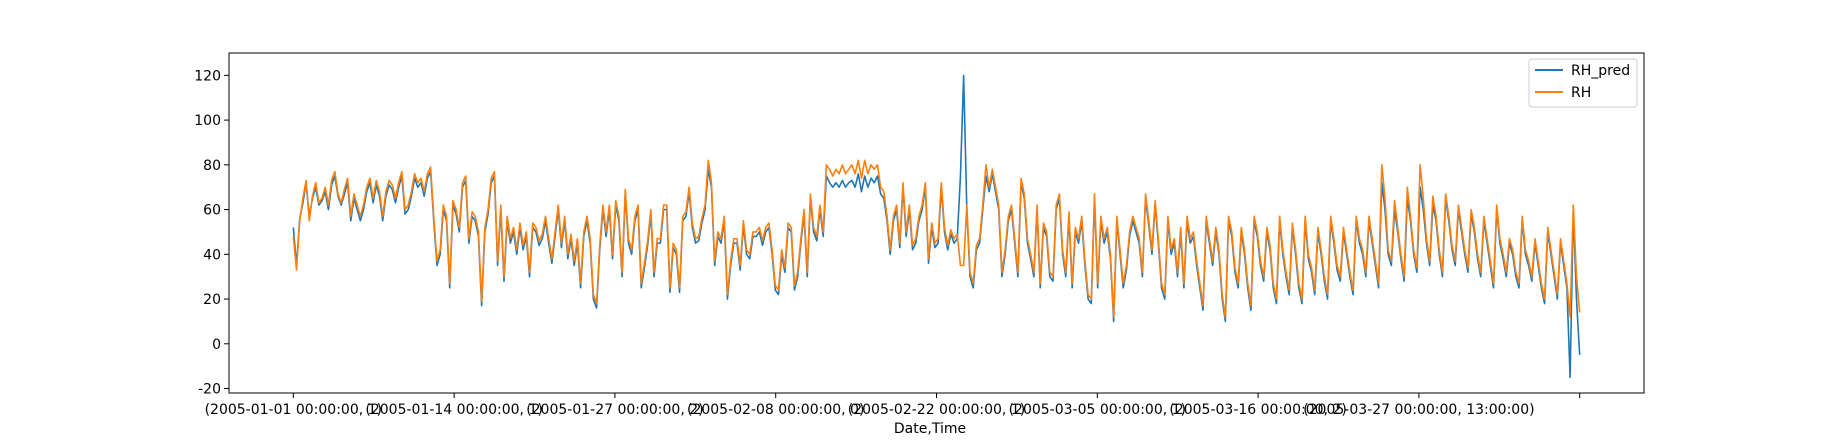 This screenshot has height=440, width=1821. I want to click on x-tick-label: (2005-01-01 00:00:00, 1), so click(293, 410).